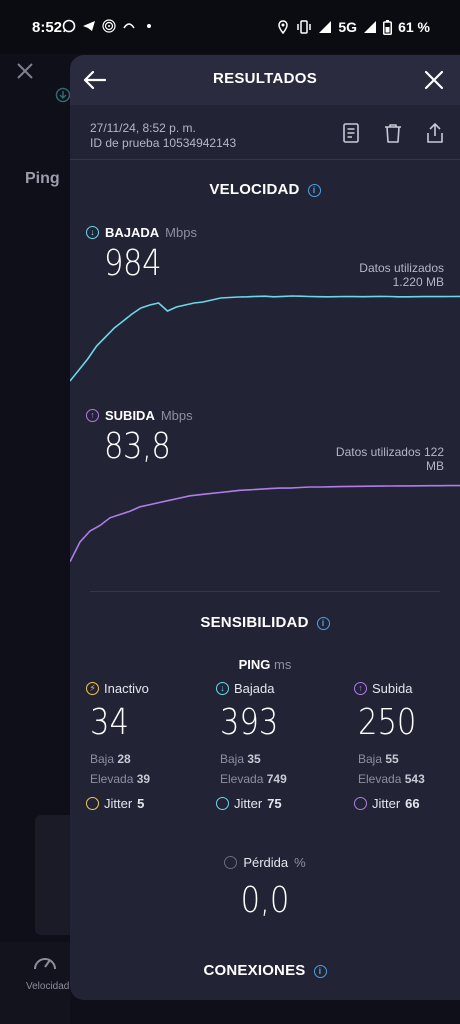 The height and width of the screenshot is (1024, 460). I want to click on fingerprint-icon, so click(109, 26).